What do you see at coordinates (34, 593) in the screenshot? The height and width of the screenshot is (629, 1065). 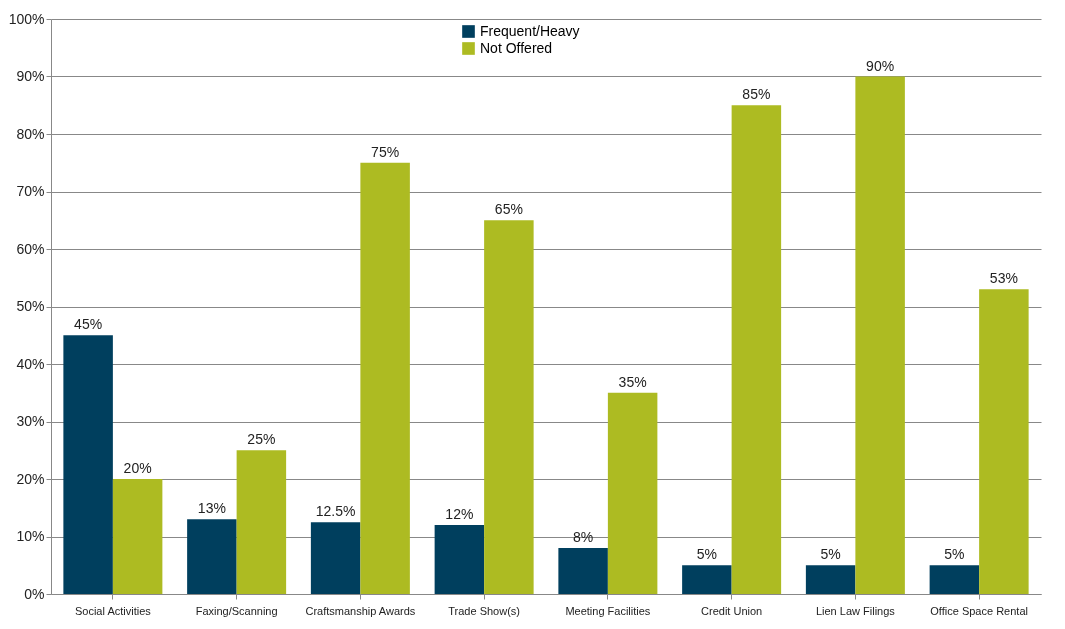 I see `y-tick-label: 0%` at bounding box center [34, 593].